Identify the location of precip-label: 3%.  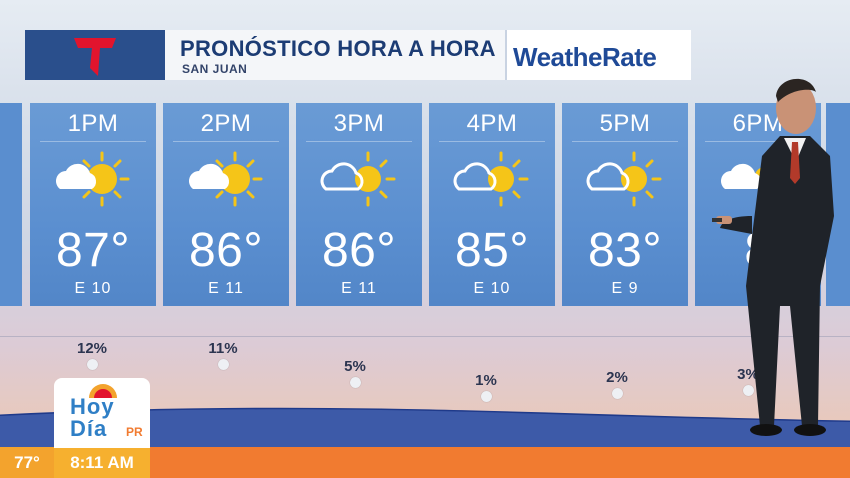
(748, 374).